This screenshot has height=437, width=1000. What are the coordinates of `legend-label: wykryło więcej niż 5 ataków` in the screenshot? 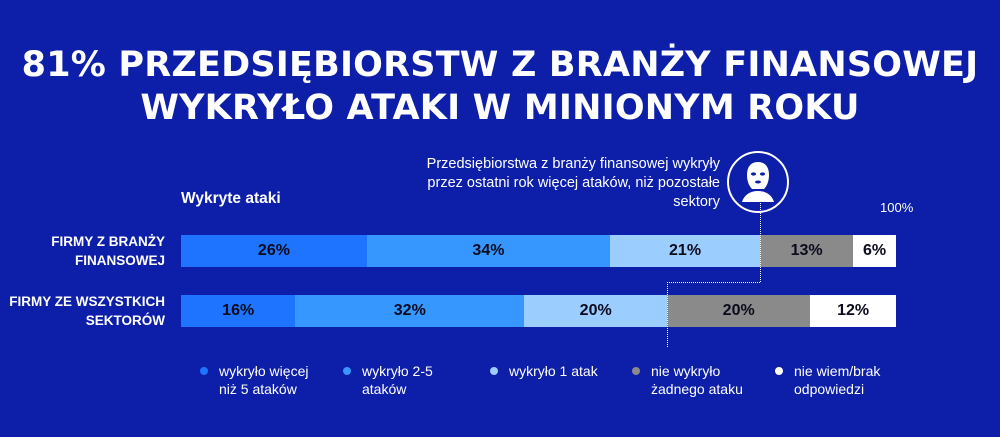 It's located at (264, 380).